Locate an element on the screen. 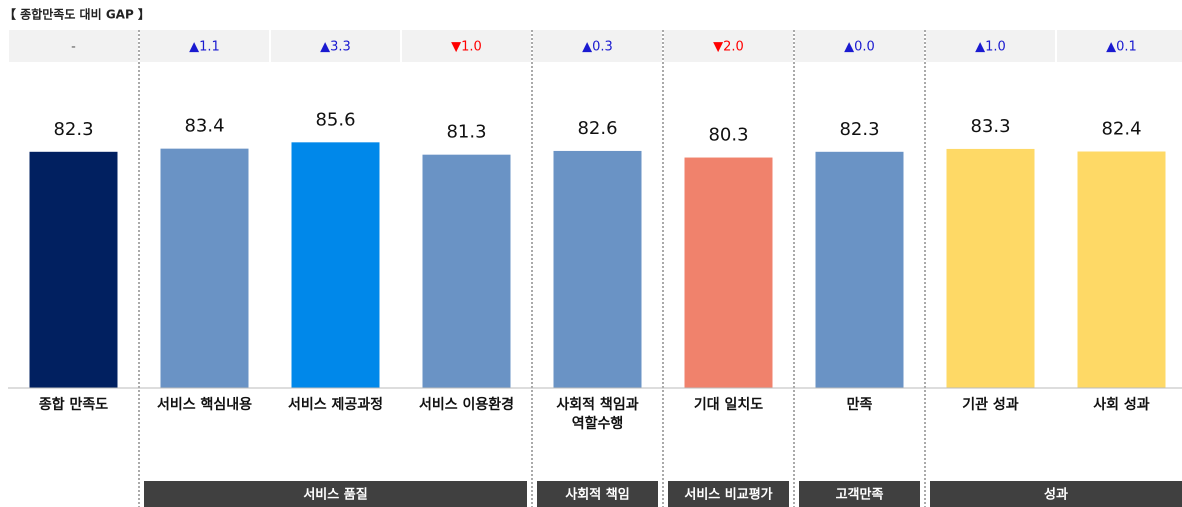 The width and height of the screenshot is (1182, 507). chart-title: 【 종합만족도 대비 GAP 】 is located at coordinates (77, 14).